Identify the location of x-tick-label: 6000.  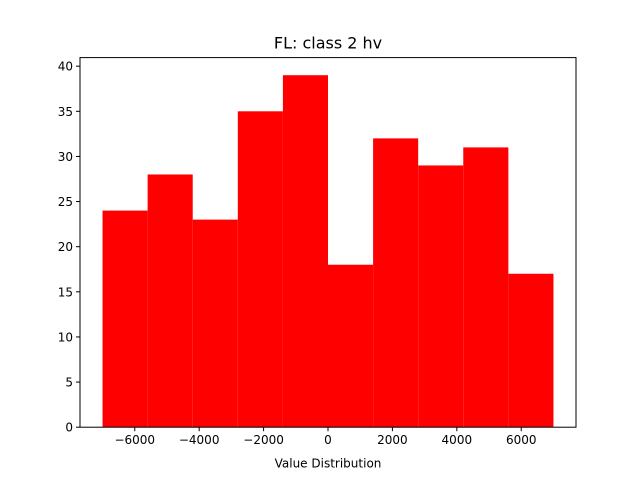
(521, 440).